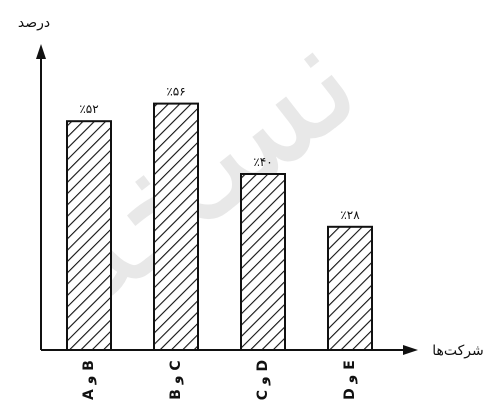  I want to click on bar-value-label-3: ٪۴۰, so click(262, 162).